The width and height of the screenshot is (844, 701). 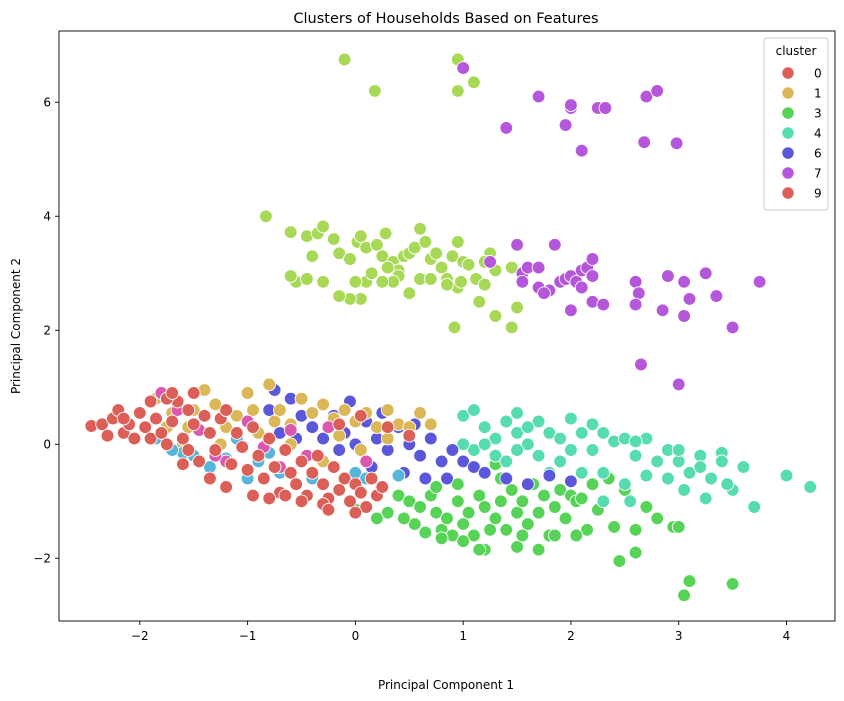 What do you see at coordinates (47, 102) in the screenshot?
I see `y-tick-label: 6` at bounding box center [47, 102].